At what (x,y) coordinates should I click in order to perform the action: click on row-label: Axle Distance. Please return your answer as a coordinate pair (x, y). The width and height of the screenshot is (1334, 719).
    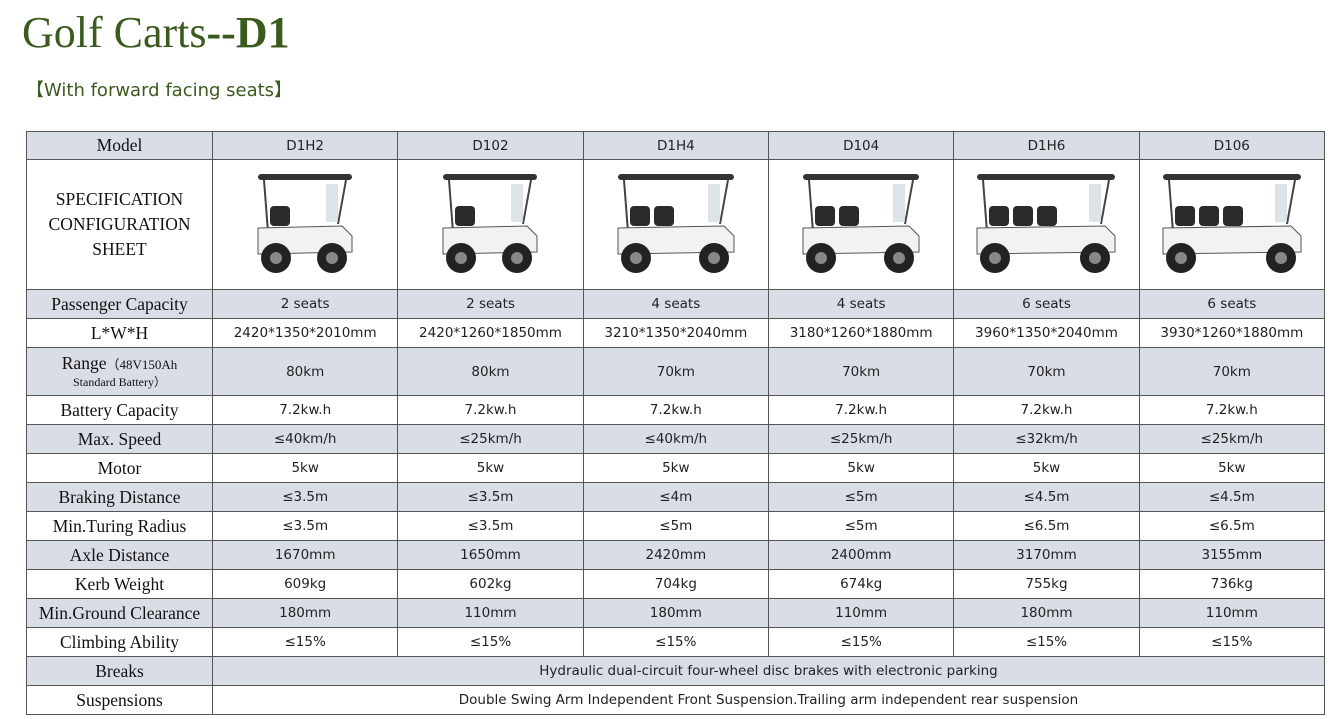
    Looking at the image, I should click on (119, 555).